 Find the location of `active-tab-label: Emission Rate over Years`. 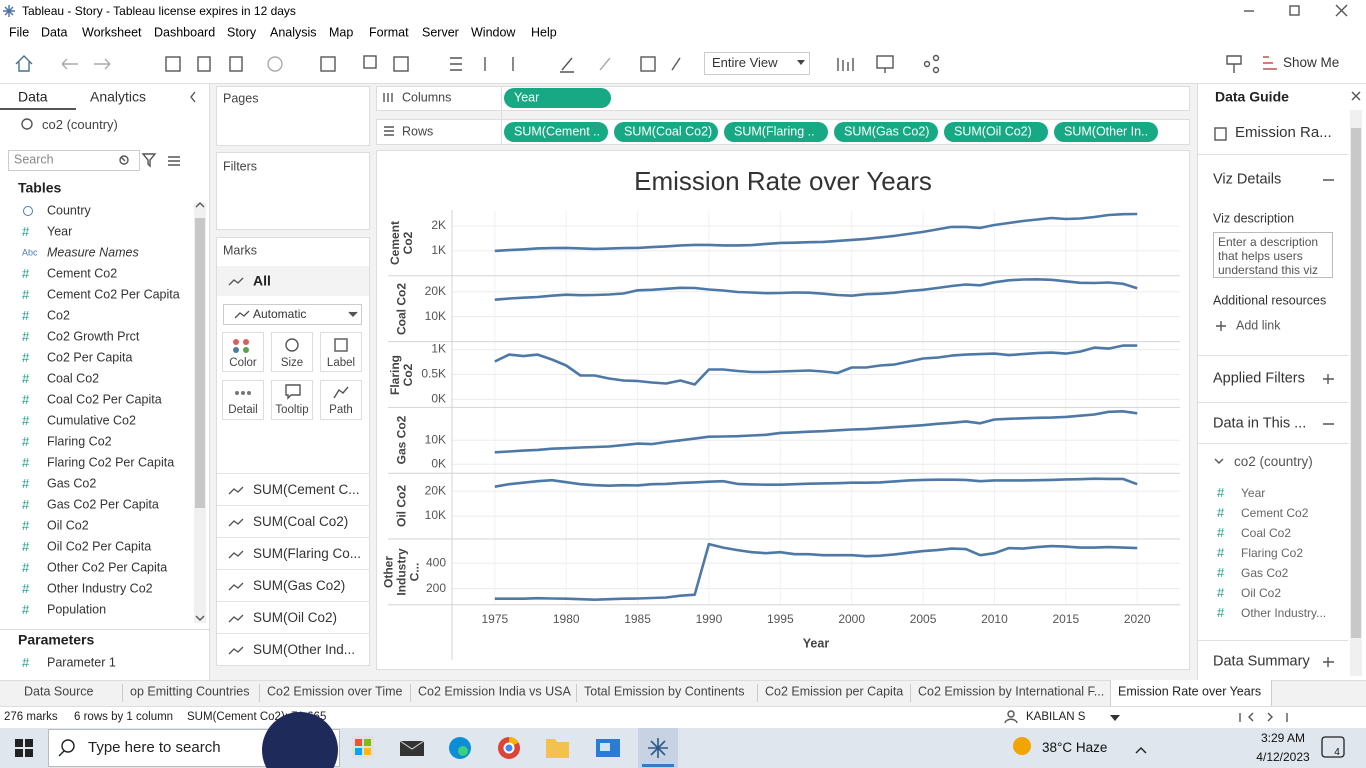

active-tab-label: Emission Rate over Years is located at coordinates (1190, 691).